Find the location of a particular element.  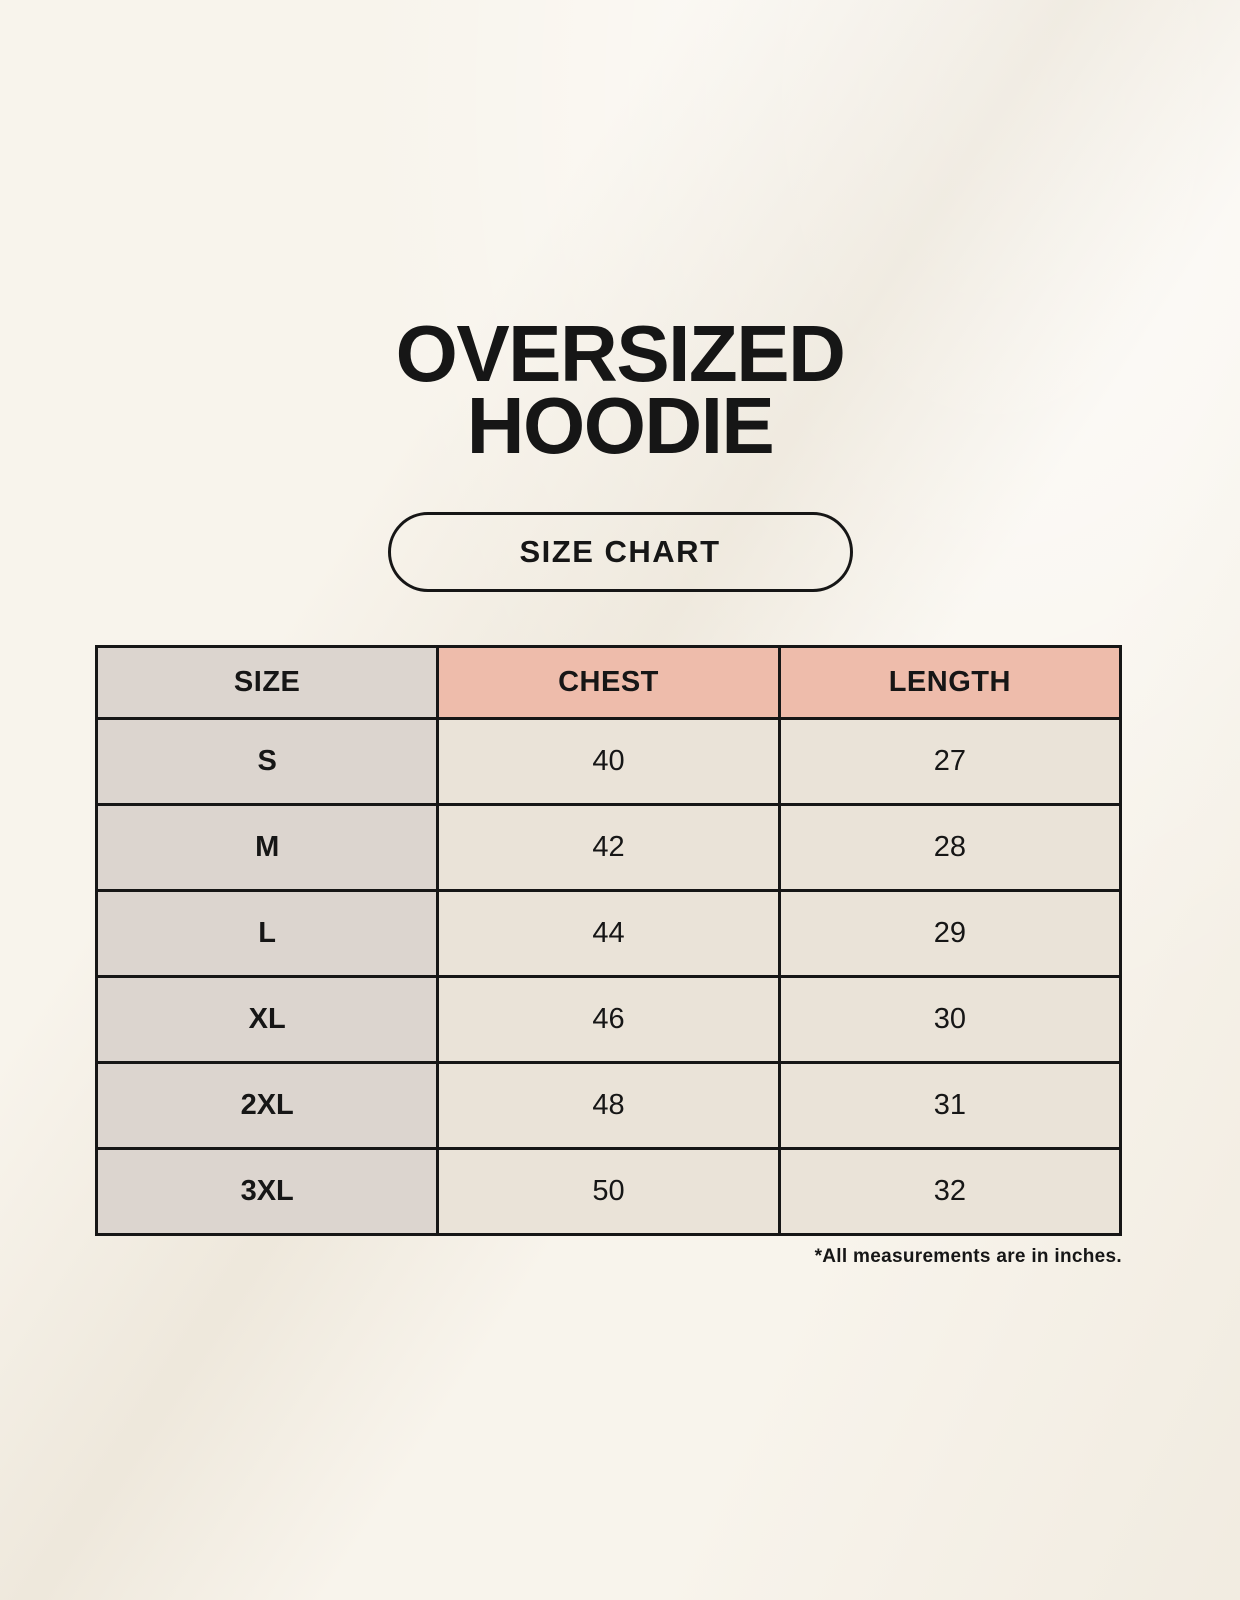

length-cell: 31 is located at coordinates (950, 1105).